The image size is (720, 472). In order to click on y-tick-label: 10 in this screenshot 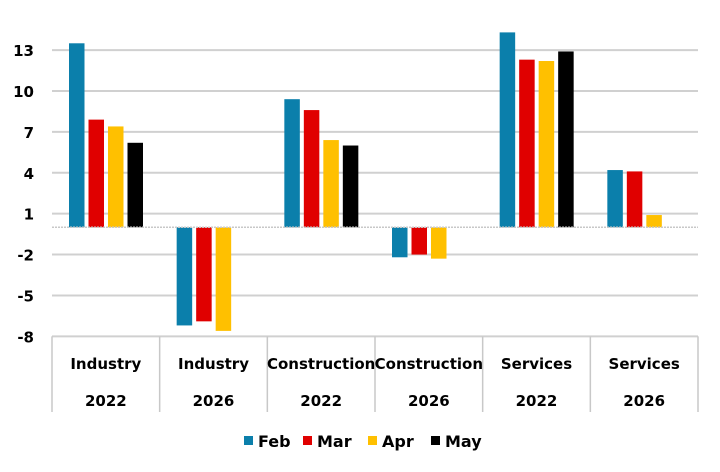, I will do `click(23, 92)`.